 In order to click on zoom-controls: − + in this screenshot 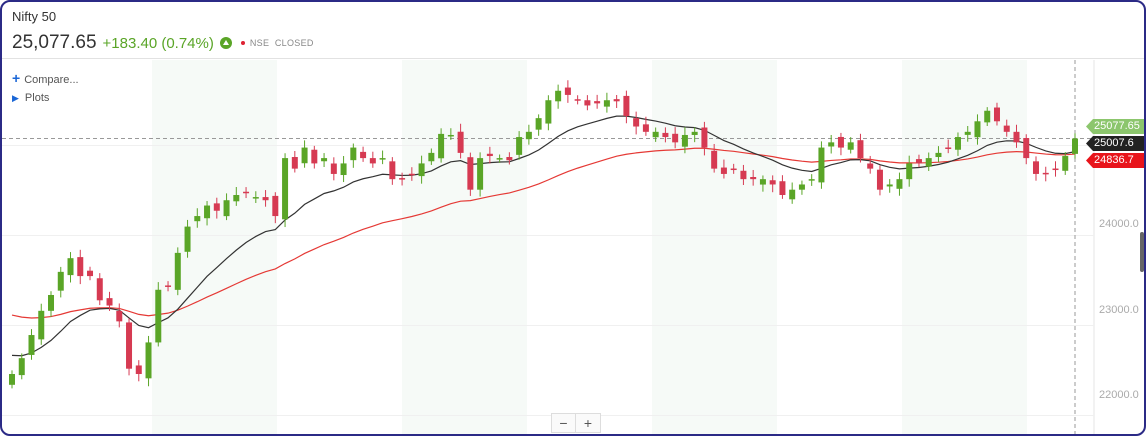, I will do `click(576, 423)`.